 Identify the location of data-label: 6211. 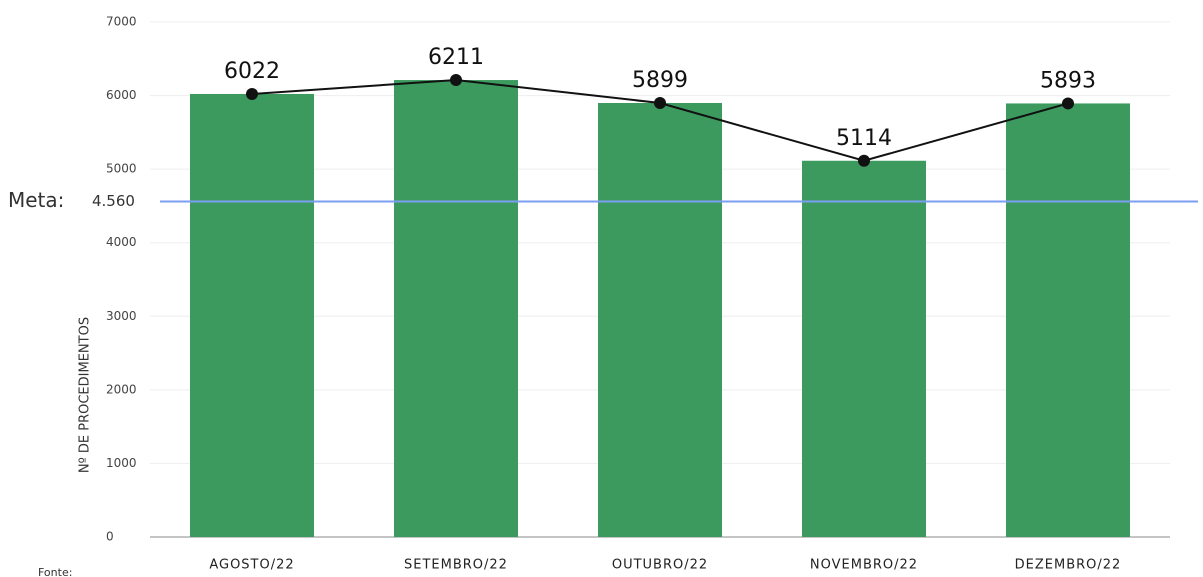
(456, 57).